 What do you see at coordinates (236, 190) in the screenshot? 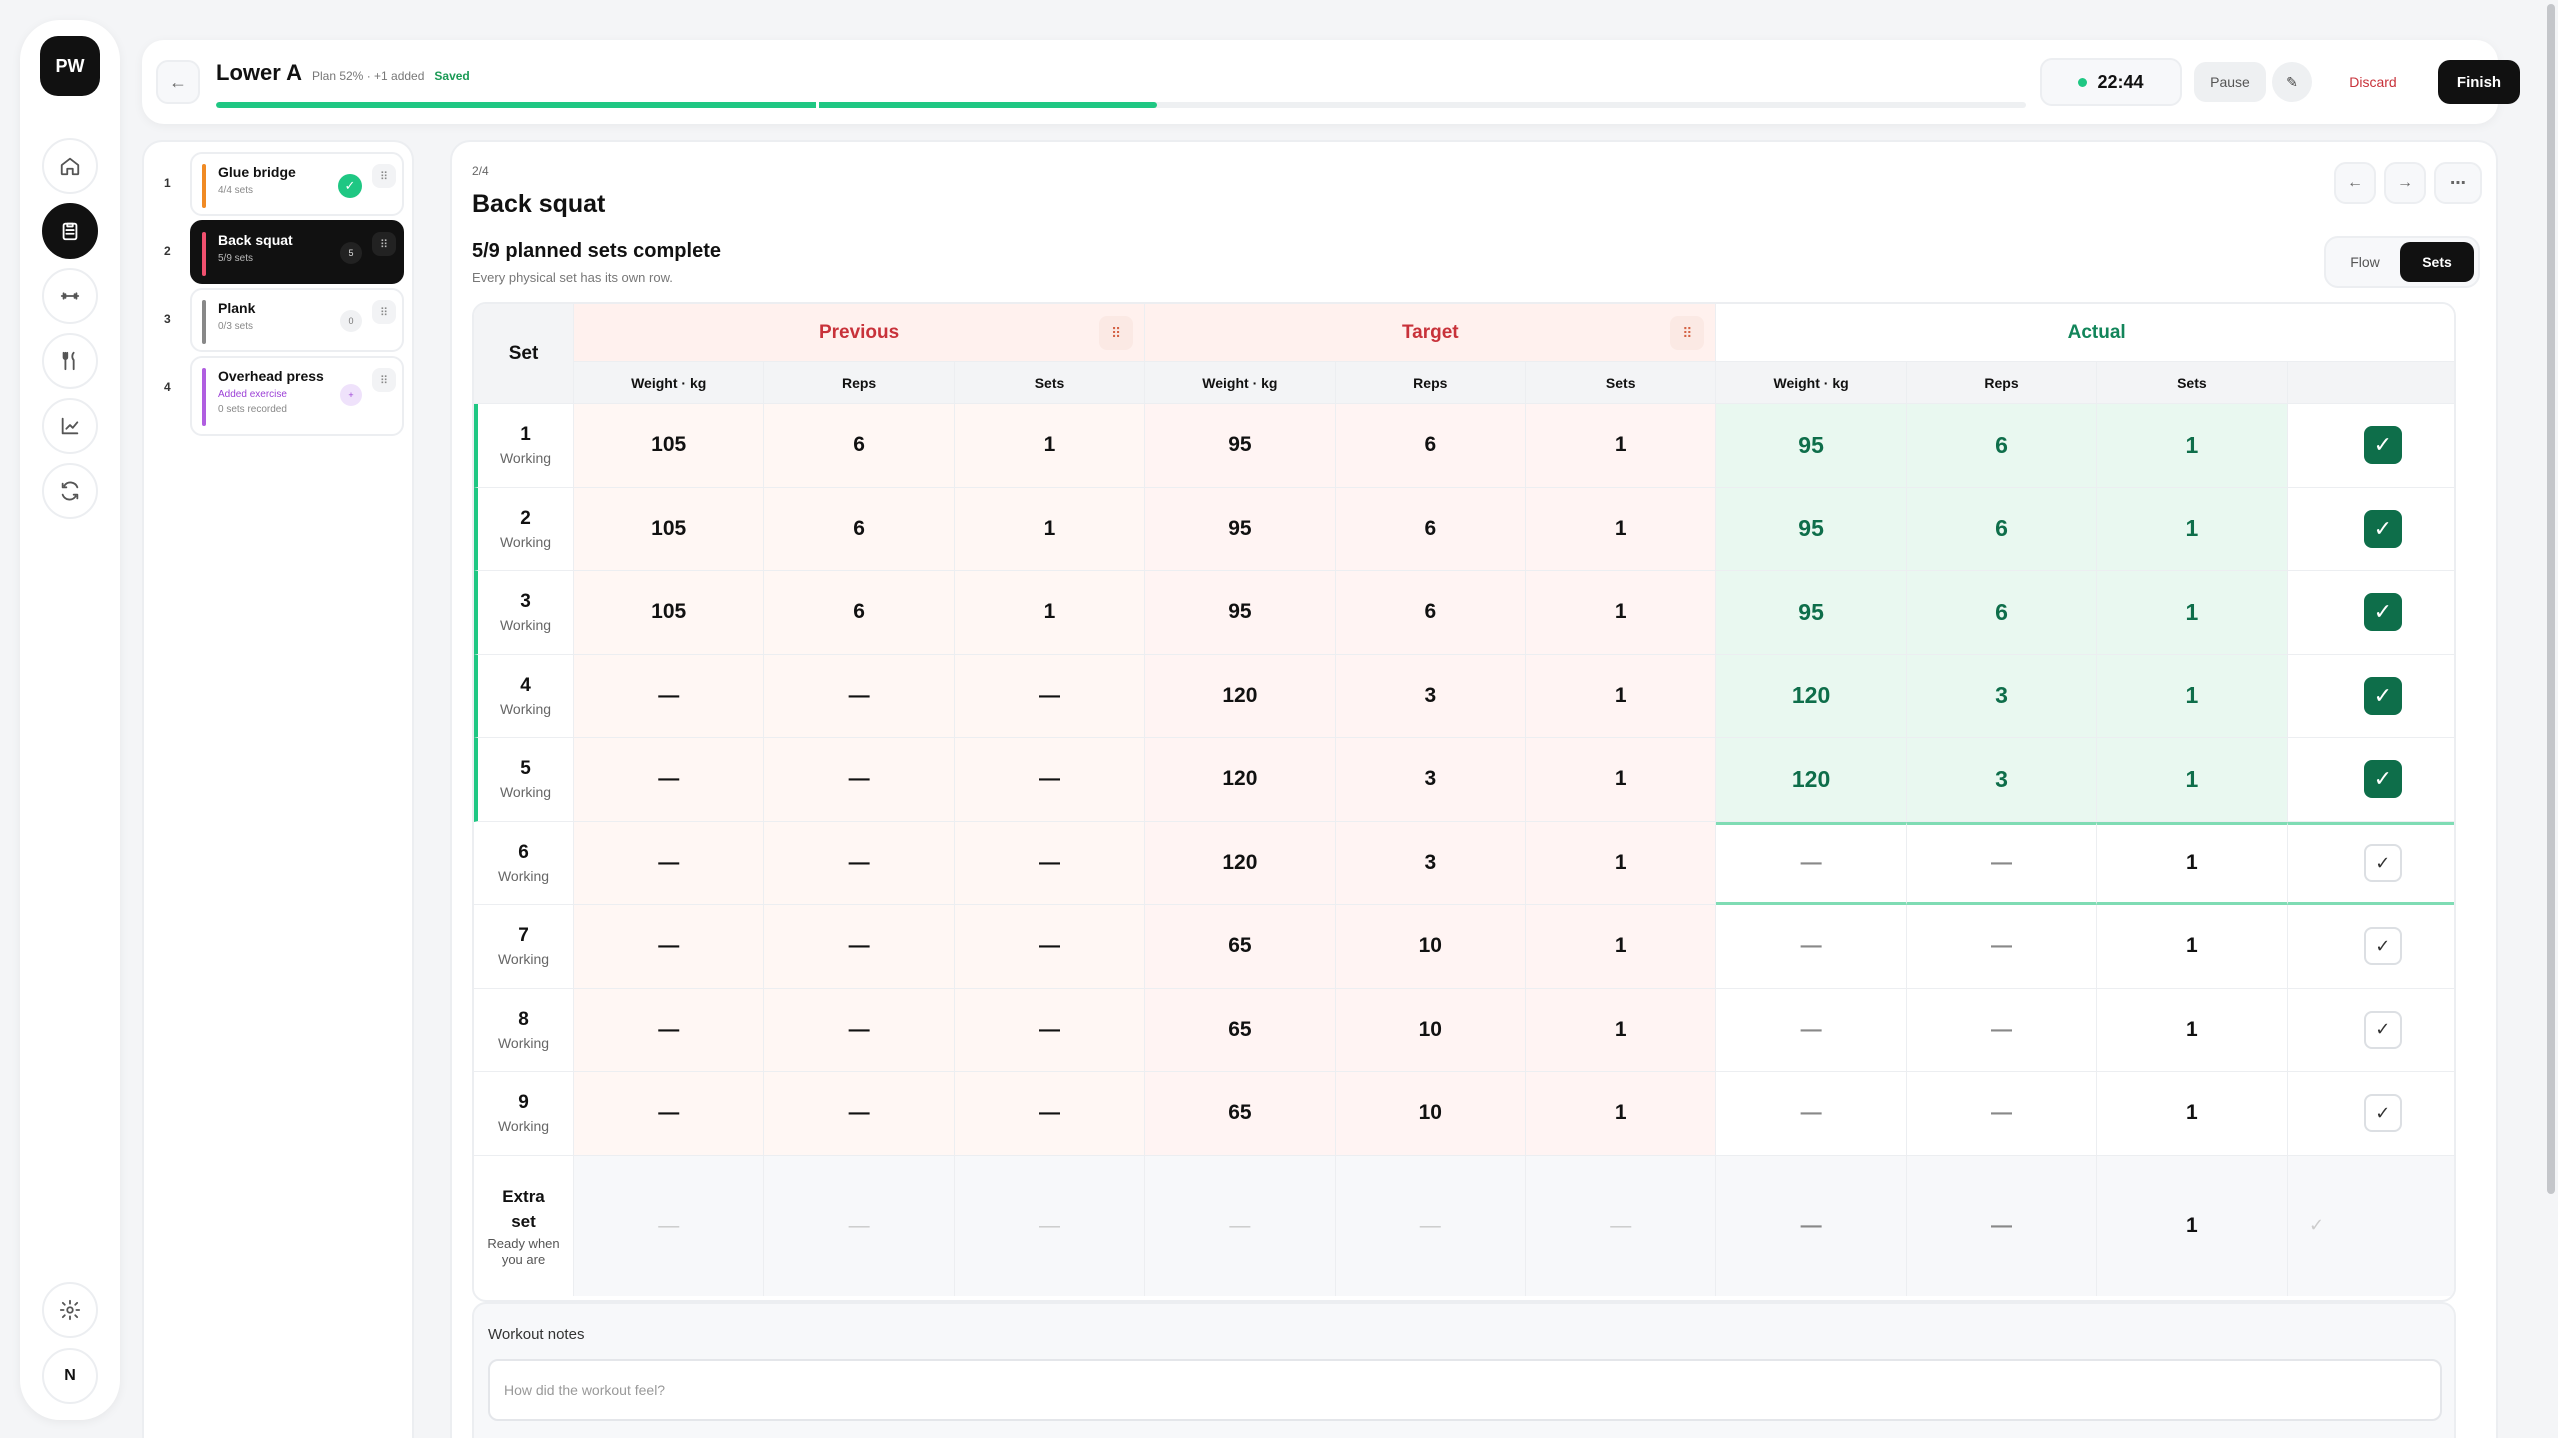
I see `exercise-sets-summary: 4/4 sets` at bounding box center [236, 190].